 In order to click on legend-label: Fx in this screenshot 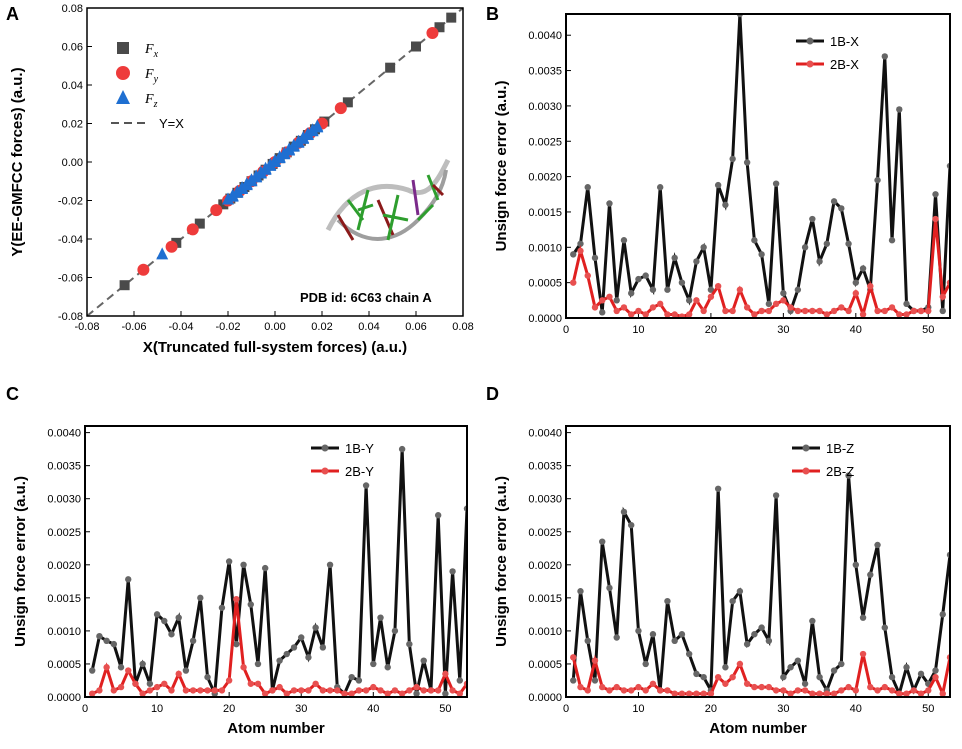, I will do `click(151, 51)`.